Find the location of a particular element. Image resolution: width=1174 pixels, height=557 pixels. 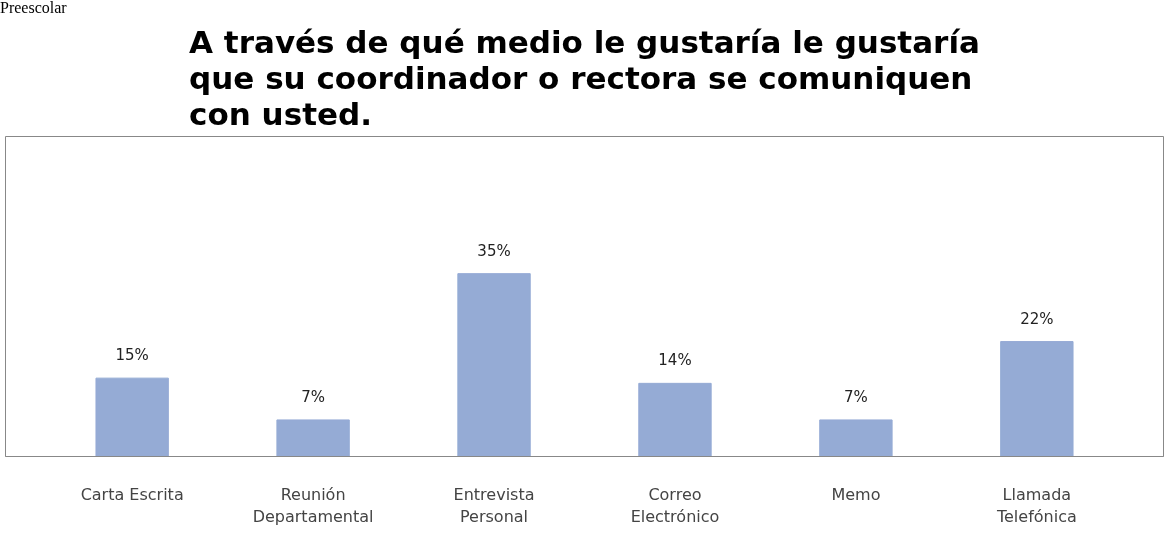

data-label: 14% is located at coordinates (675, 360).